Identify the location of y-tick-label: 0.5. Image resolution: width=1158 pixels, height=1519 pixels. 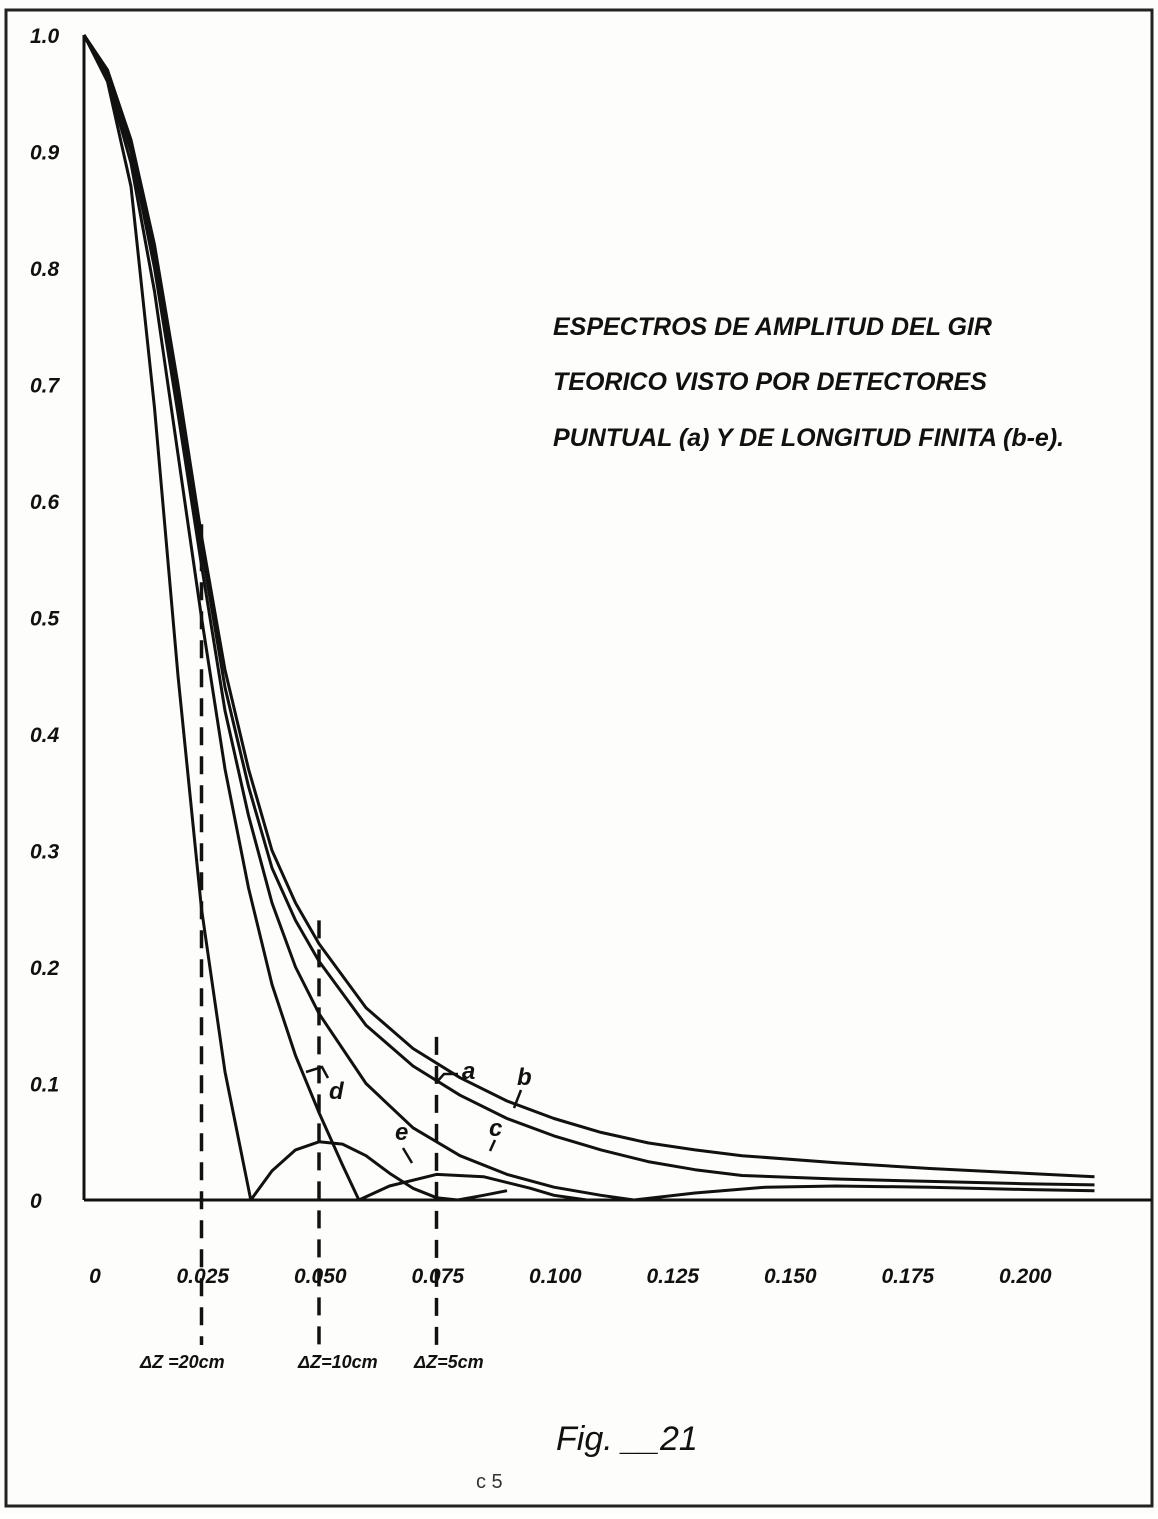
(45, 619).